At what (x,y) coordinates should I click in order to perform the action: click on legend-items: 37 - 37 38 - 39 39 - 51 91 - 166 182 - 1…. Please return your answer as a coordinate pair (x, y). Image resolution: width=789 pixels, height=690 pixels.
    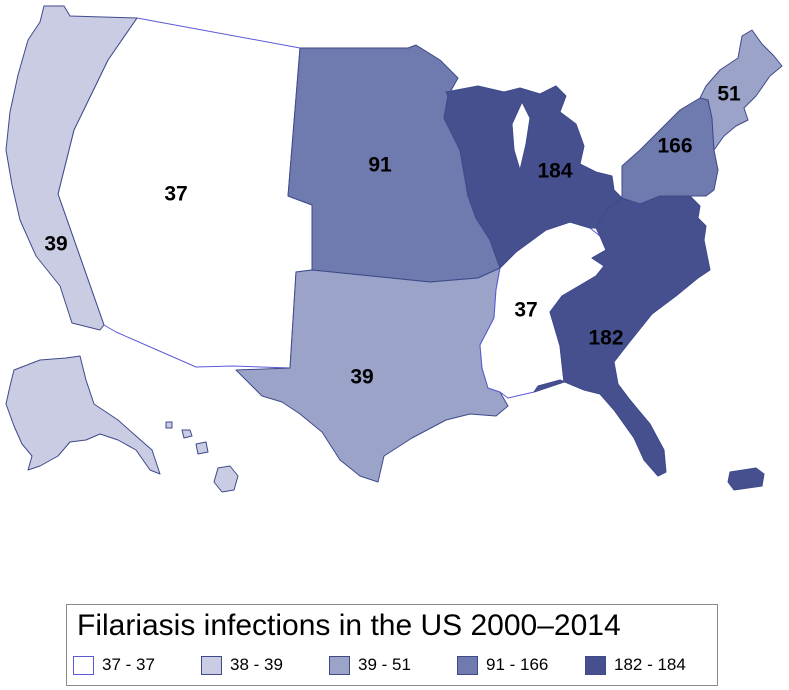
    Looking at the image, I should click on (393, 665).